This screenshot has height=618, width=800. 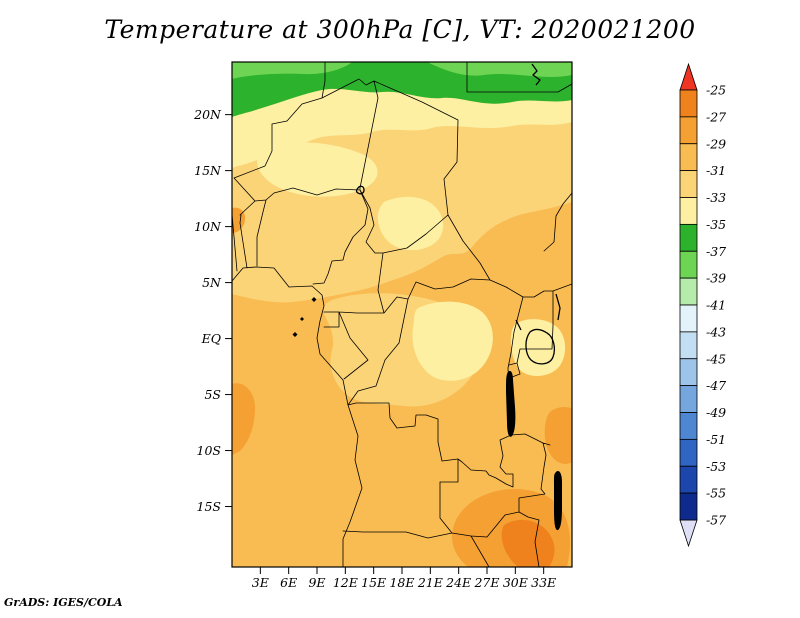 I want to click on lon-tick-label: 27E, so click(x=486, y=582).